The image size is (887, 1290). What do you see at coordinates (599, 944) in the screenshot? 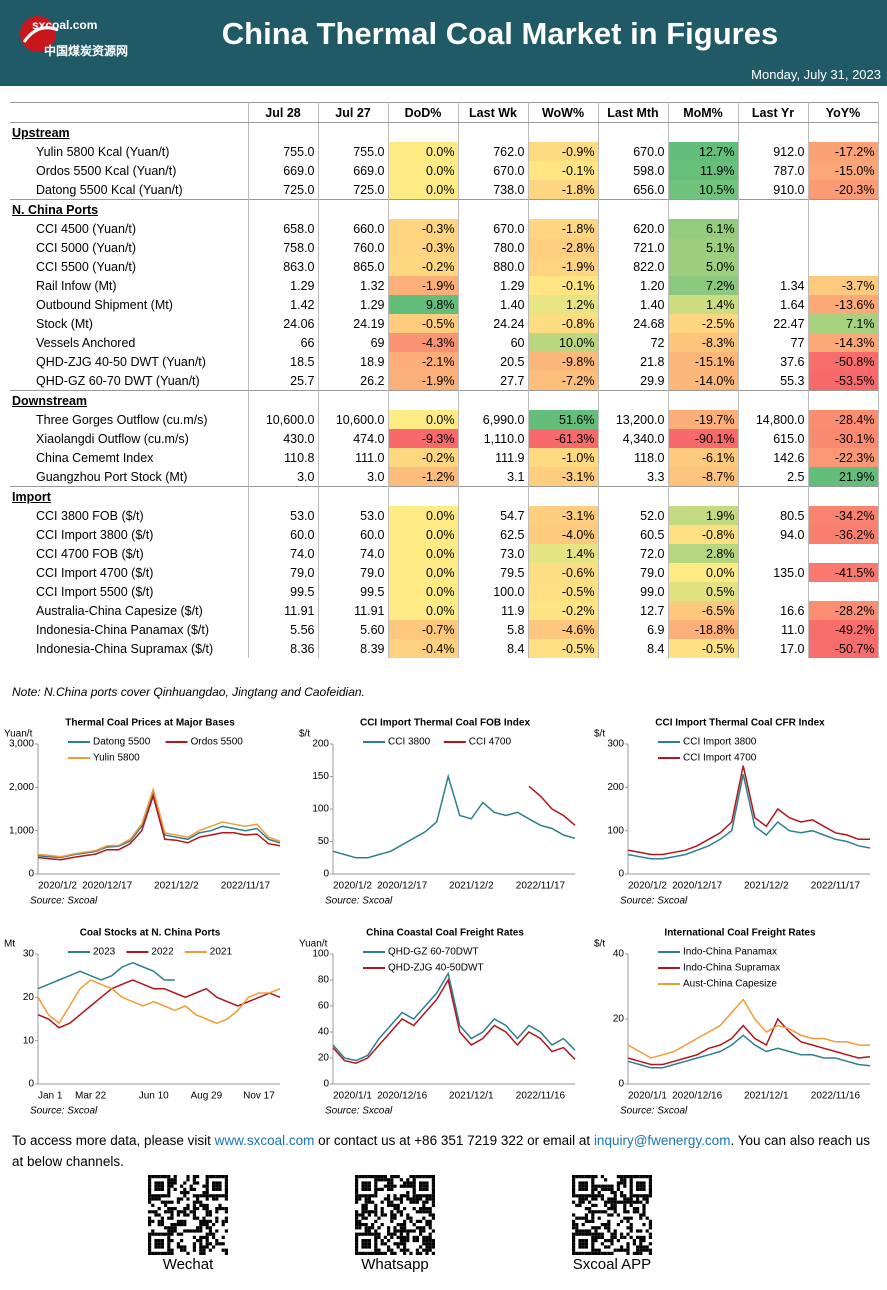
I see `y-axis-label: $/t` at bounding box center [599, 944].